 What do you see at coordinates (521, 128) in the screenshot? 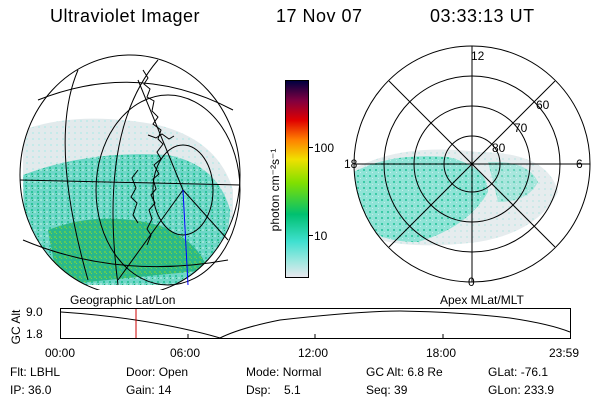
I see `mlat-label-70: 70` at bounding box center [521, 128].